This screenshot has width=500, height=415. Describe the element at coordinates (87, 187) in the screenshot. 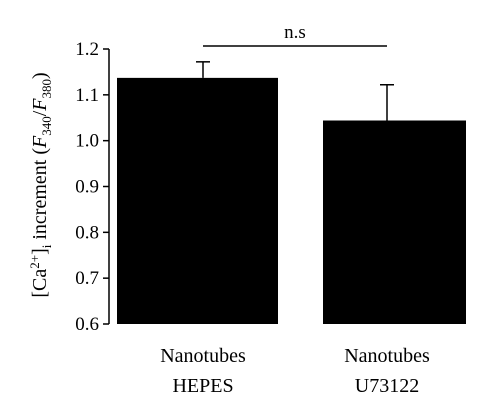

I see `y-tick-label: 0.9` at that location.